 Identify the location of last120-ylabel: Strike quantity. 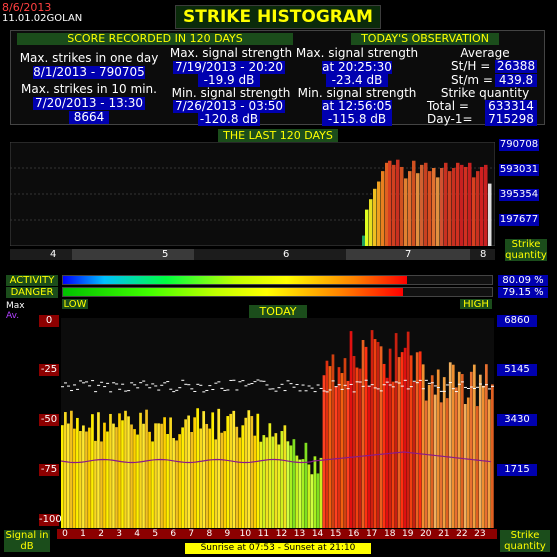
(526, 250).